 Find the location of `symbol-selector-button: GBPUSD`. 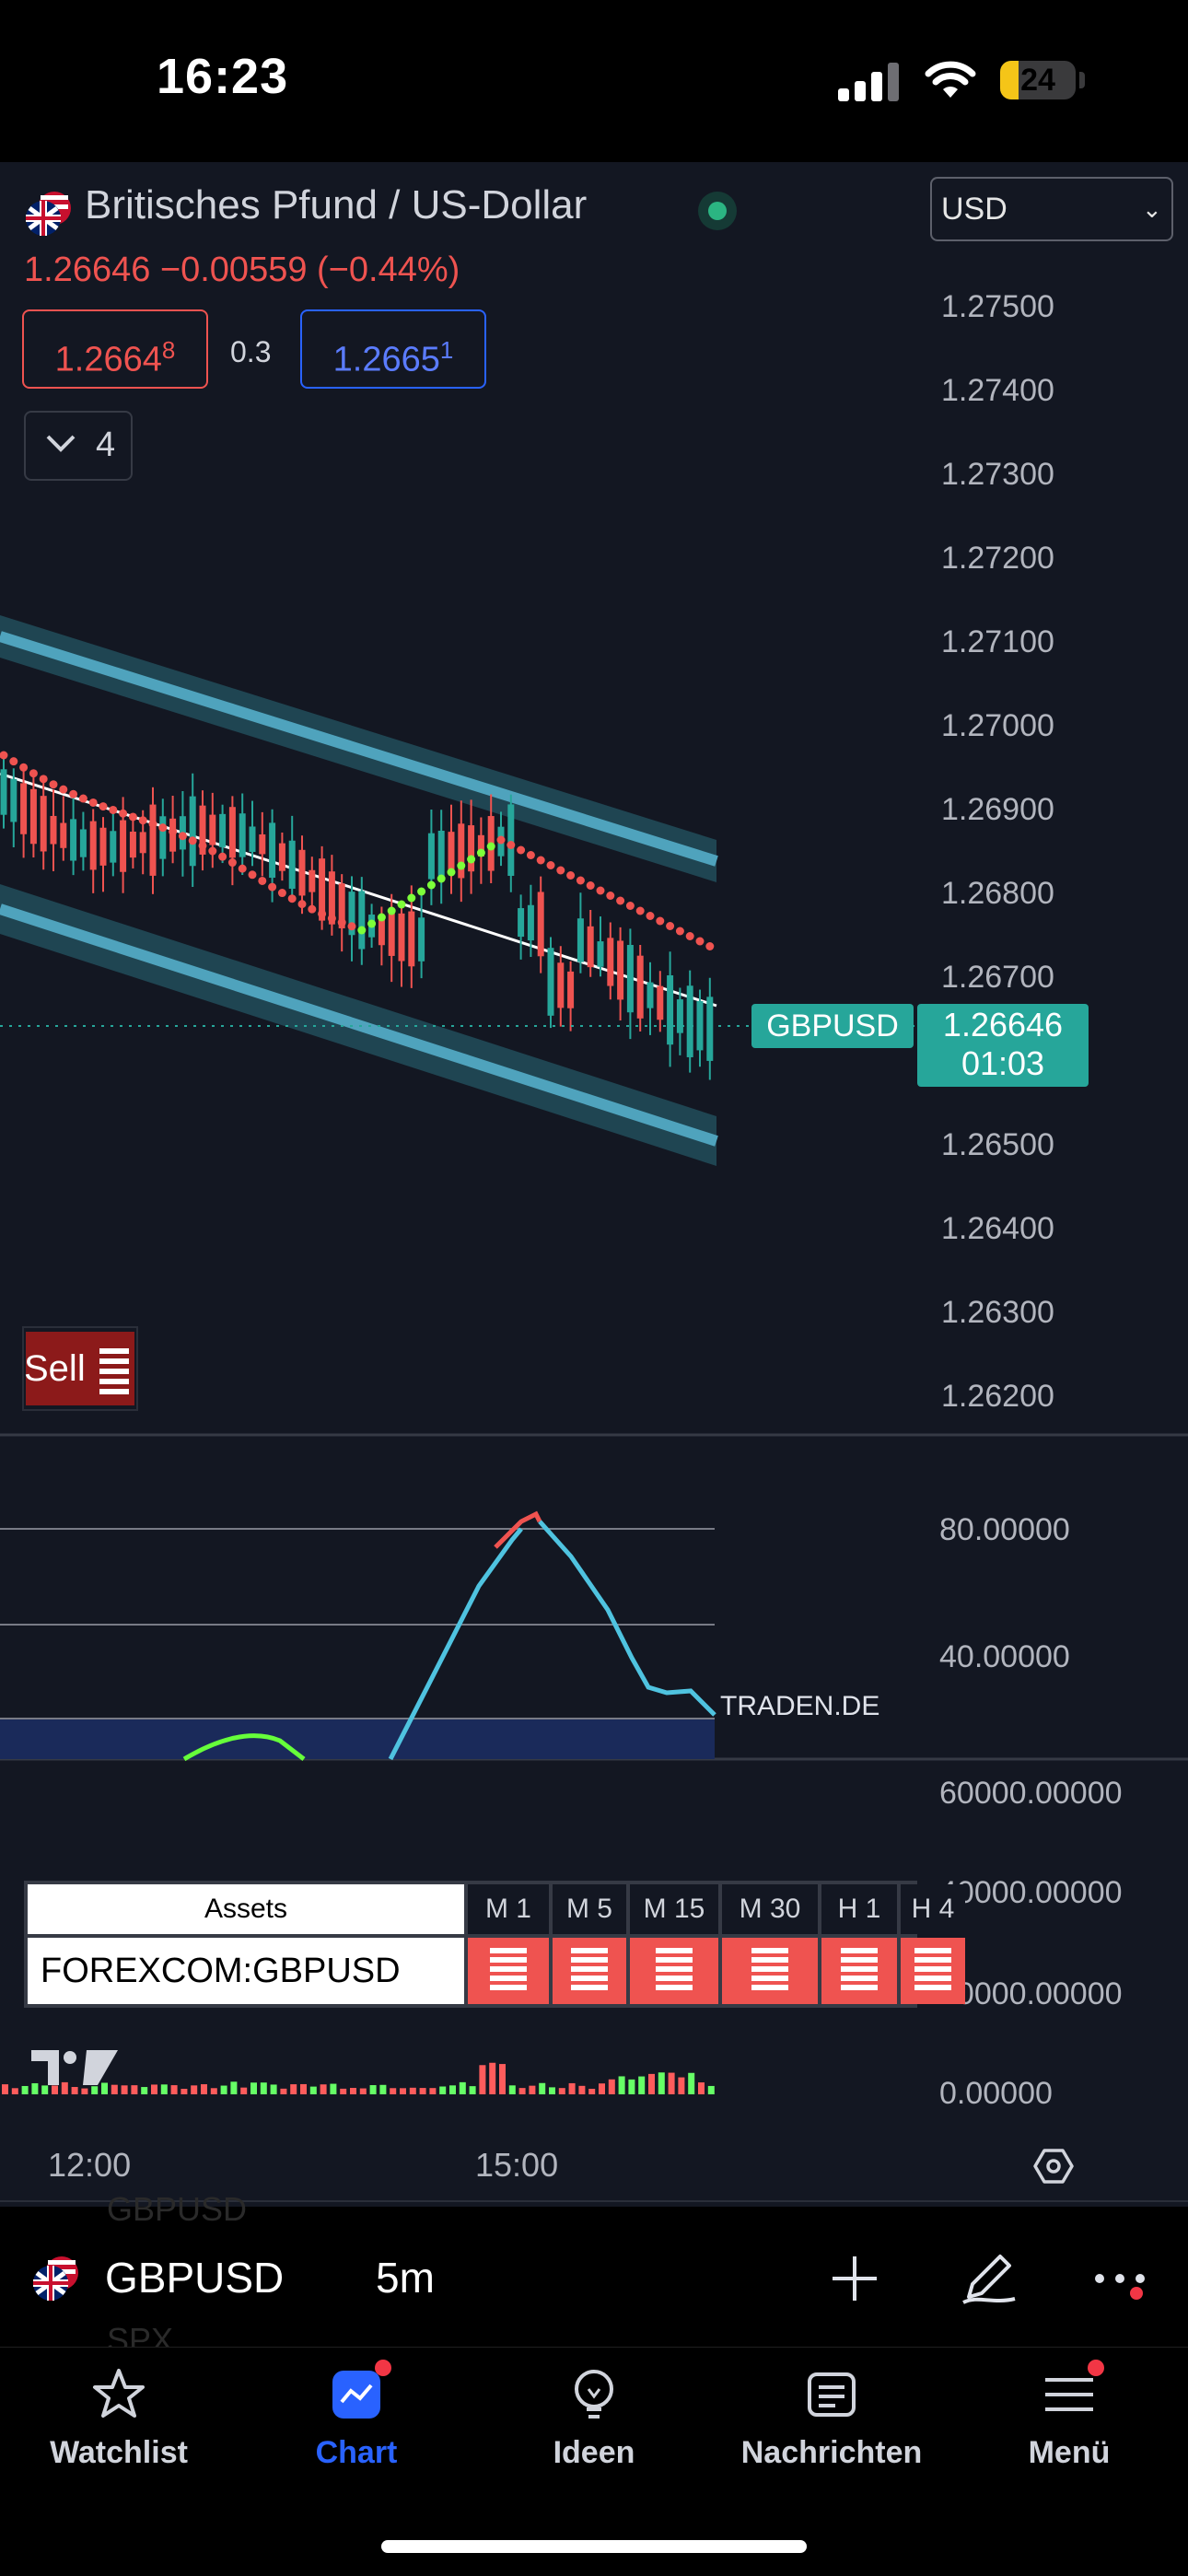

symbol-selector-button: GBPUSD is located at coordinates (195, 2278).